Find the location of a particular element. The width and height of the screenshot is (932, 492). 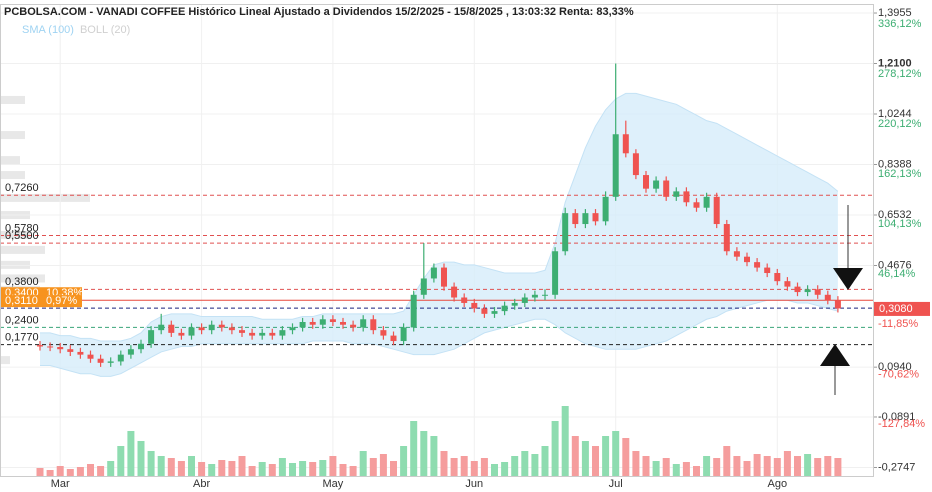

legend-entry: BOLL (20) is located at coordinates (105, 30).